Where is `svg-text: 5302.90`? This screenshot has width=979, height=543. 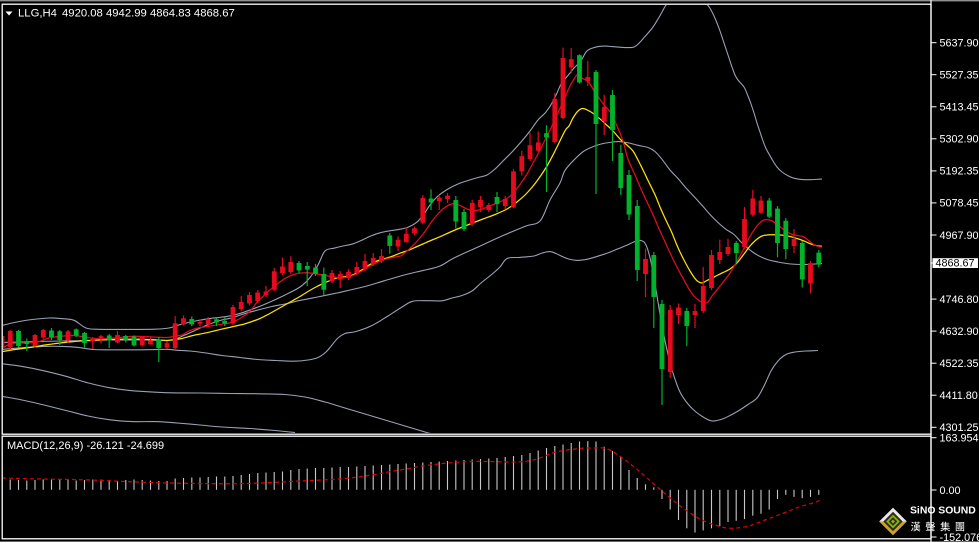 svg-text: 5302.90 is located at coordinates (959, 140).